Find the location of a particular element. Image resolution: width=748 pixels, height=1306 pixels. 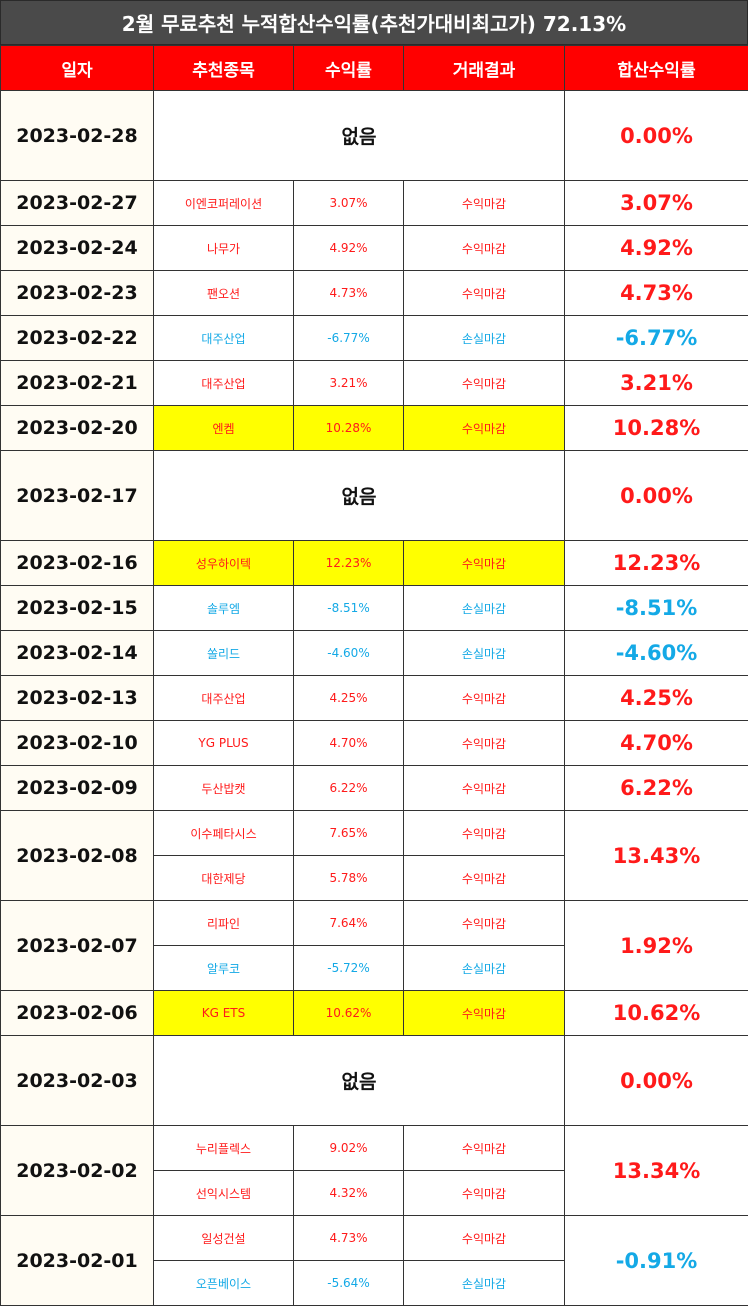

date-cell: 2023-02-20 is located at coordinates (77, 428).